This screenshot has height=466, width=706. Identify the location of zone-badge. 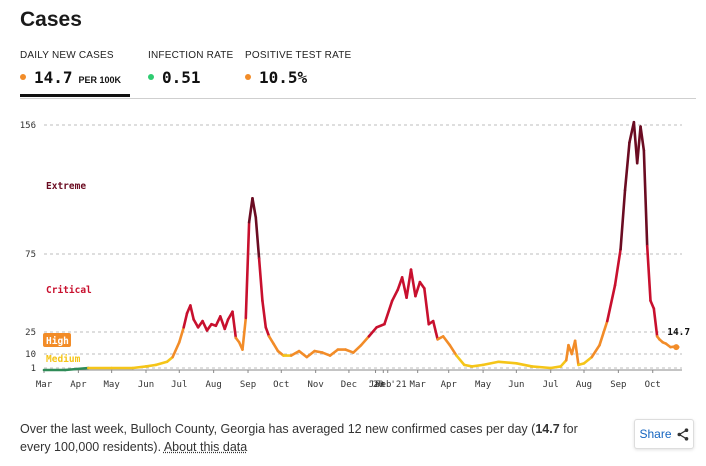
(57, 340).